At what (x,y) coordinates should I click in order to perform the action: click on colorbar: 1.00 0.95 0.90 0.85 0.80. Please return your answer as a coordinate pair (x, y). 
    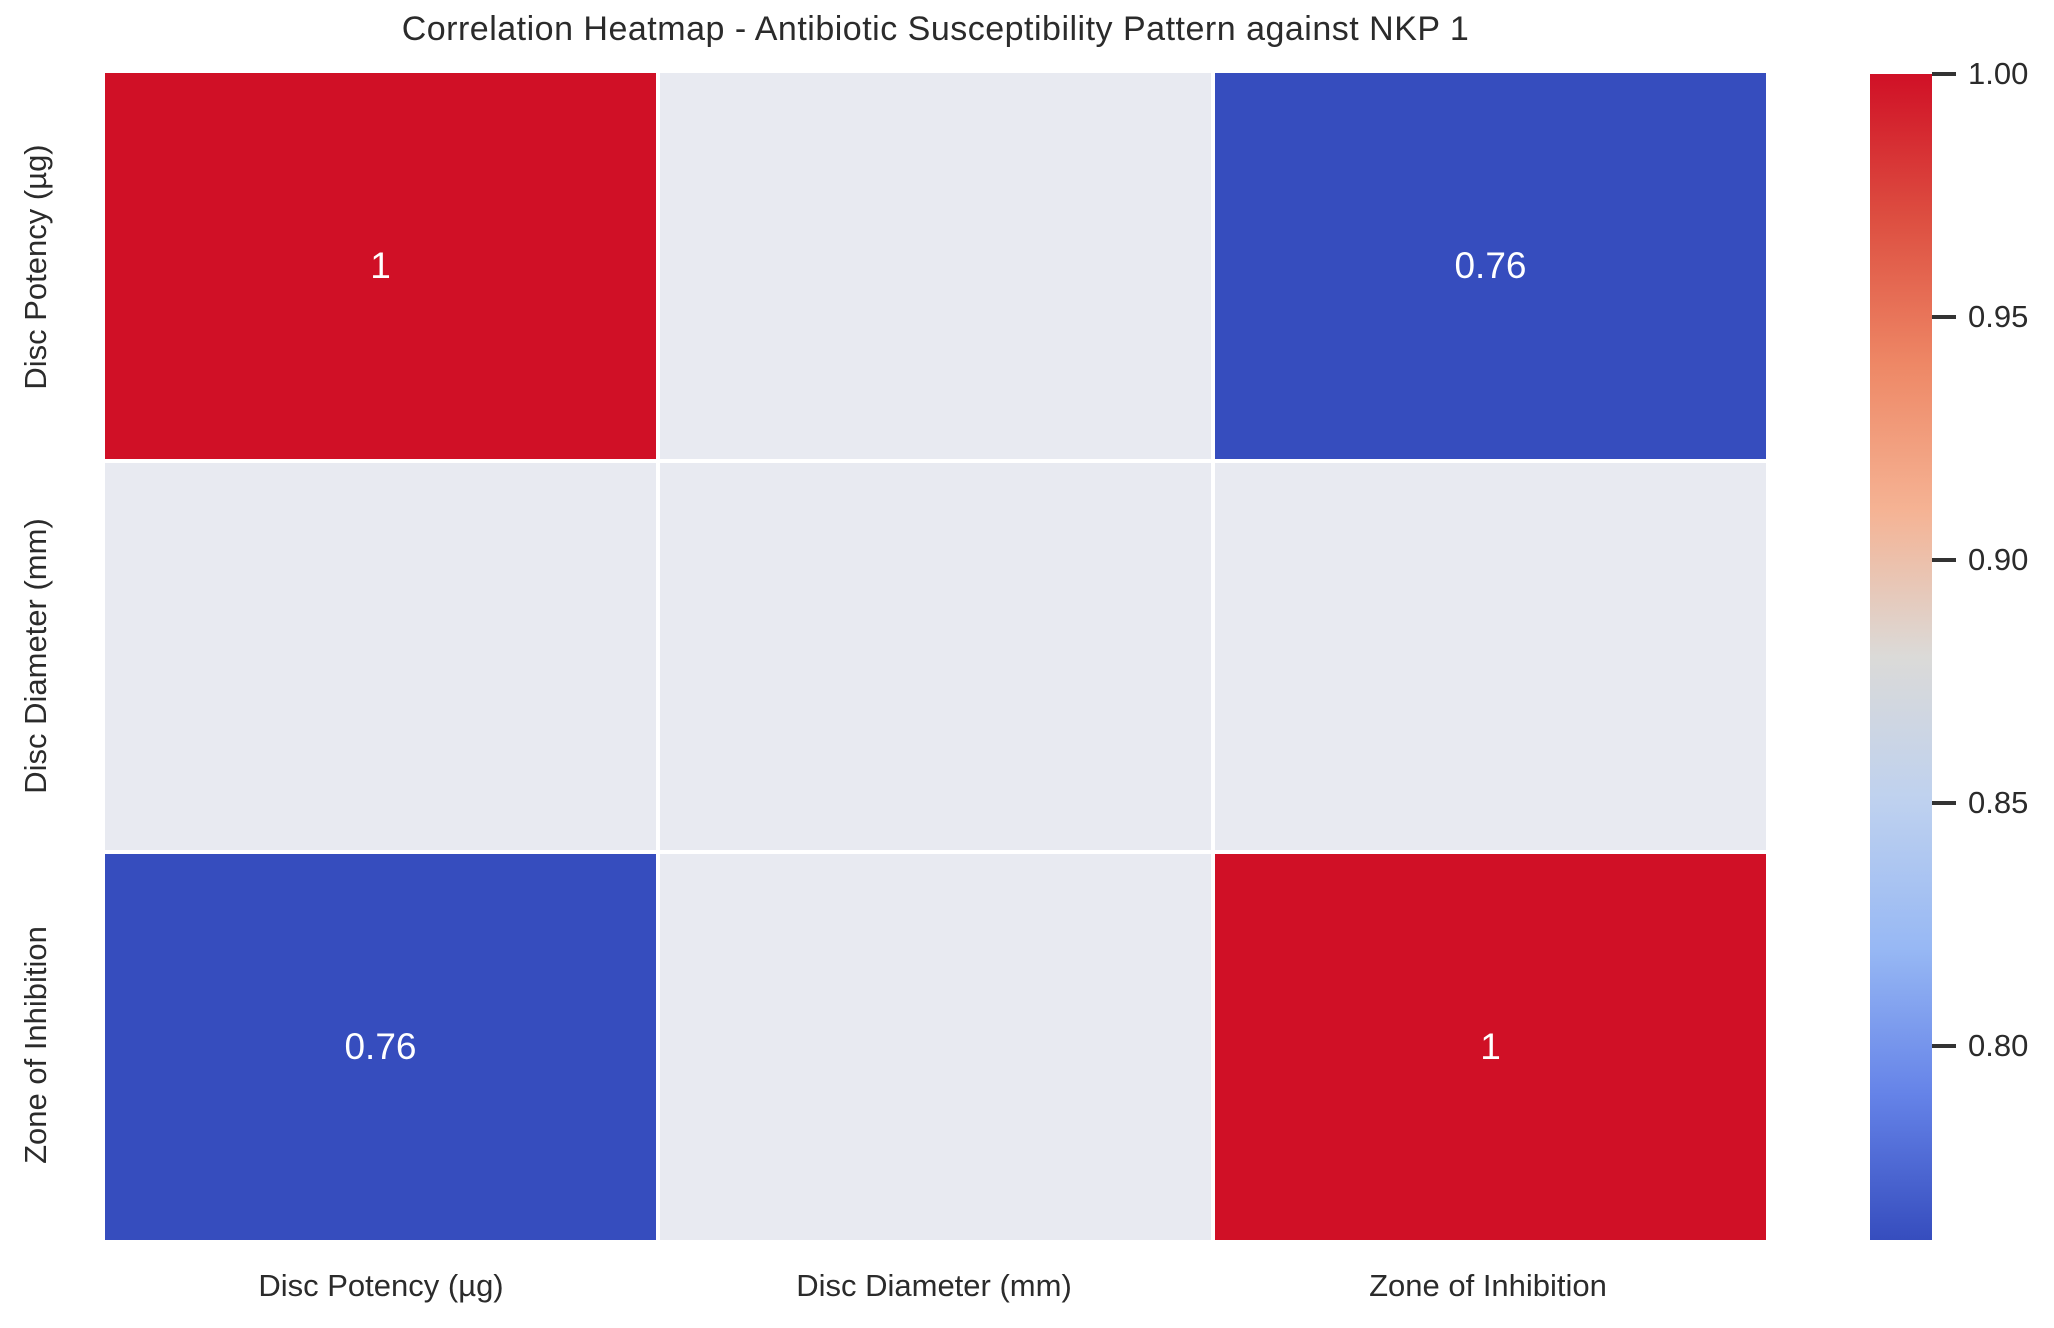
    Looking at the image, I should click on (1949, 648).